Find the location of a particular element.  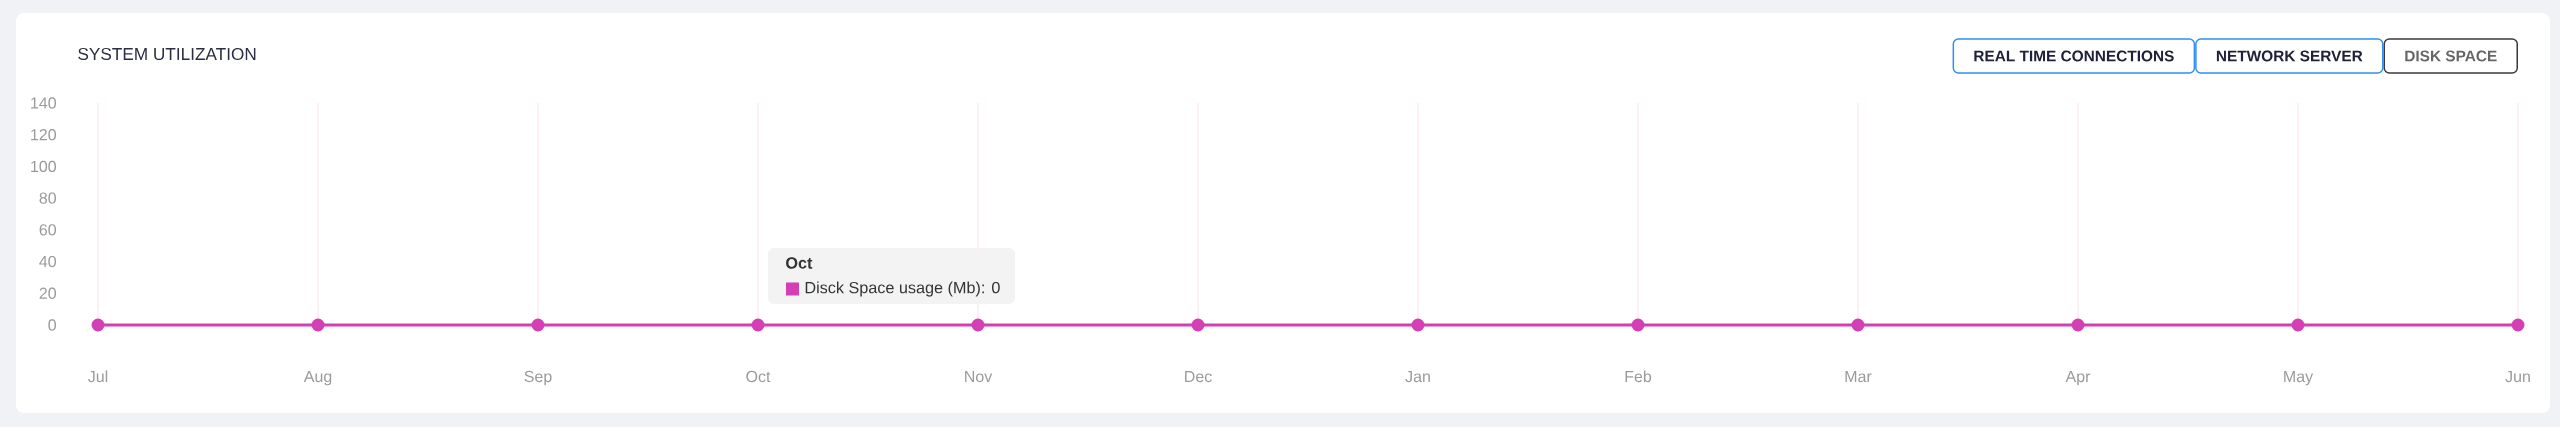

x-tick-label: Oct is located at coordinates (758, 376).